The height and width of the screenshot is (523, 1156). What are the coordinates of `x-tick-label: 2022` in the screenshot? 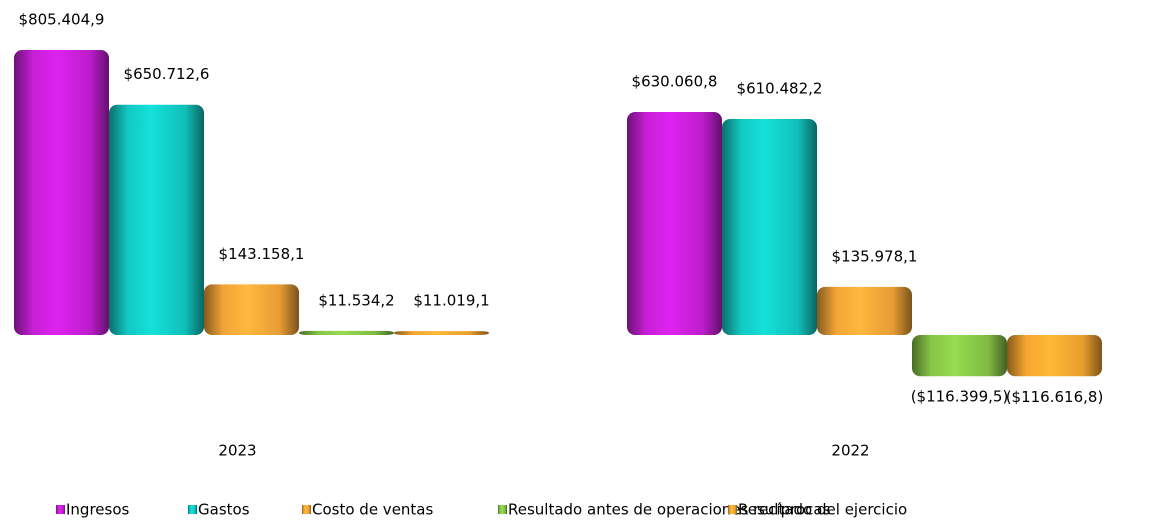 It's located at (850, 451).